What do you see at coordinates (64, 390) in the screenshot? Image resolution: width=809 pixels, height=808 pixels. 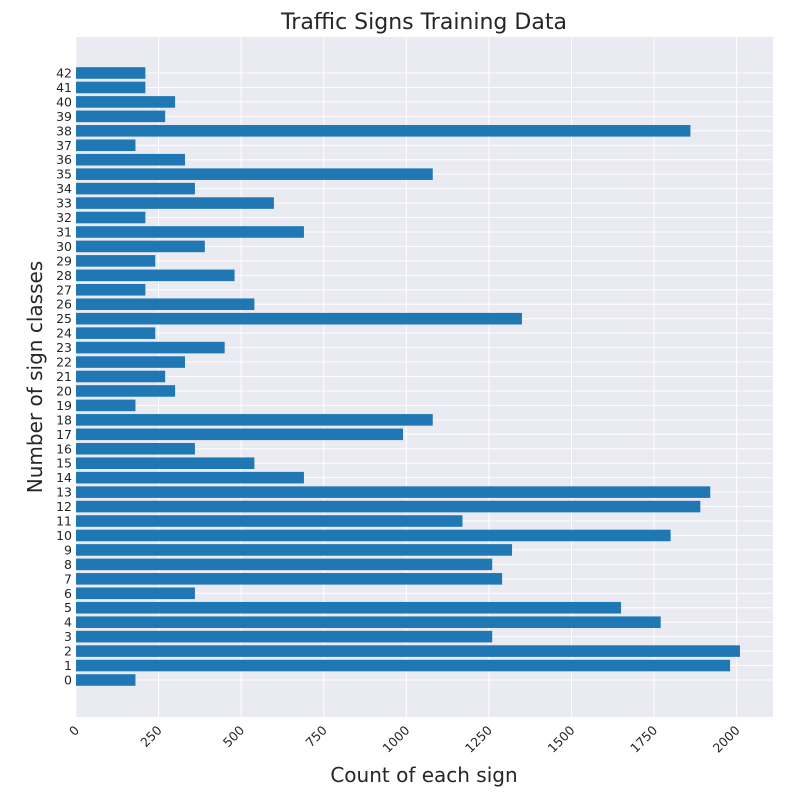 I see `y-tick-label: 20` at bounding box center [64, 390].